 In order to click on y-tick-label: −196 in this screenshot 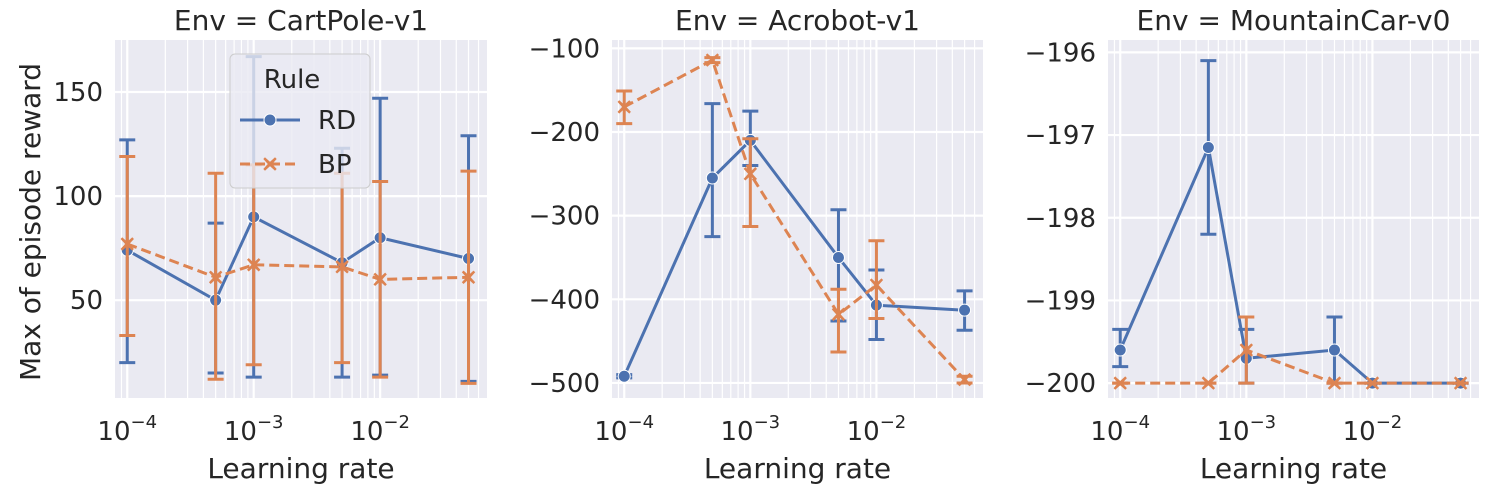, I will do `click(1060, 53)`.